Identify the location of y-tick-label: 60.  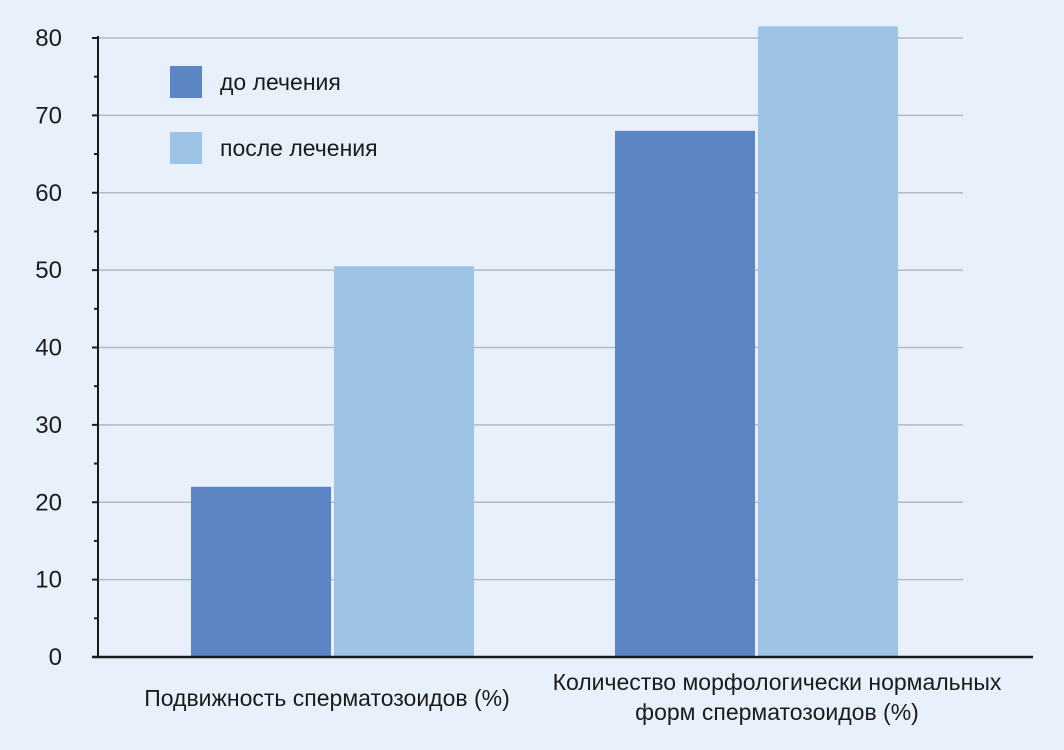
(48, 193).